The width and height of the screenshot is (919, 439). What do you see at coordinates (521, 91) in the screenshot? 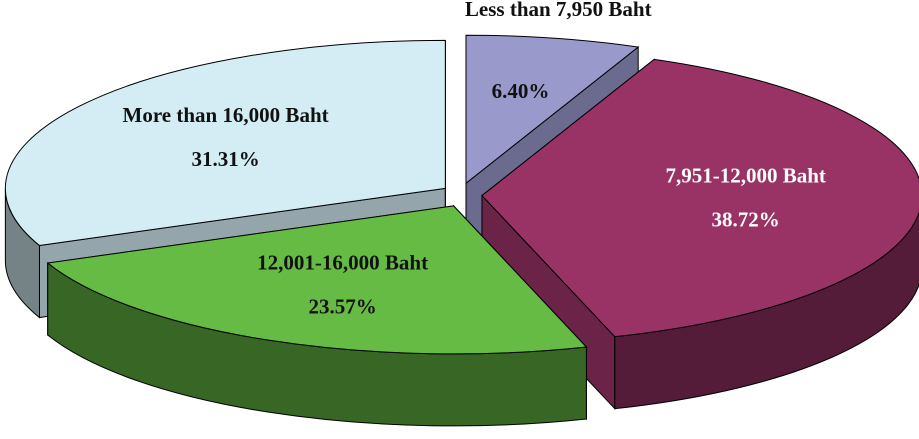
I see `value-label: 6.40%` at bounding box center [521, 91].